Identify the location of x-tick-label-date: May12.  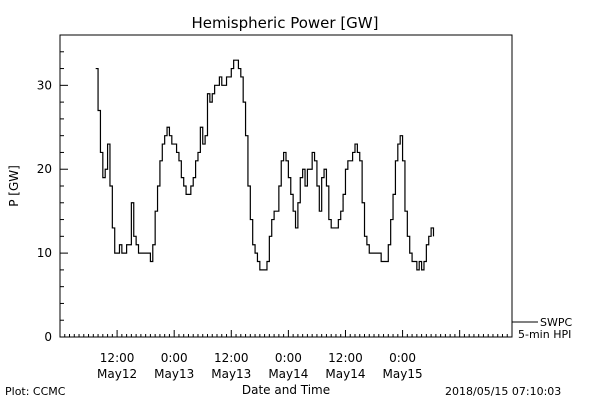
(117, 374).